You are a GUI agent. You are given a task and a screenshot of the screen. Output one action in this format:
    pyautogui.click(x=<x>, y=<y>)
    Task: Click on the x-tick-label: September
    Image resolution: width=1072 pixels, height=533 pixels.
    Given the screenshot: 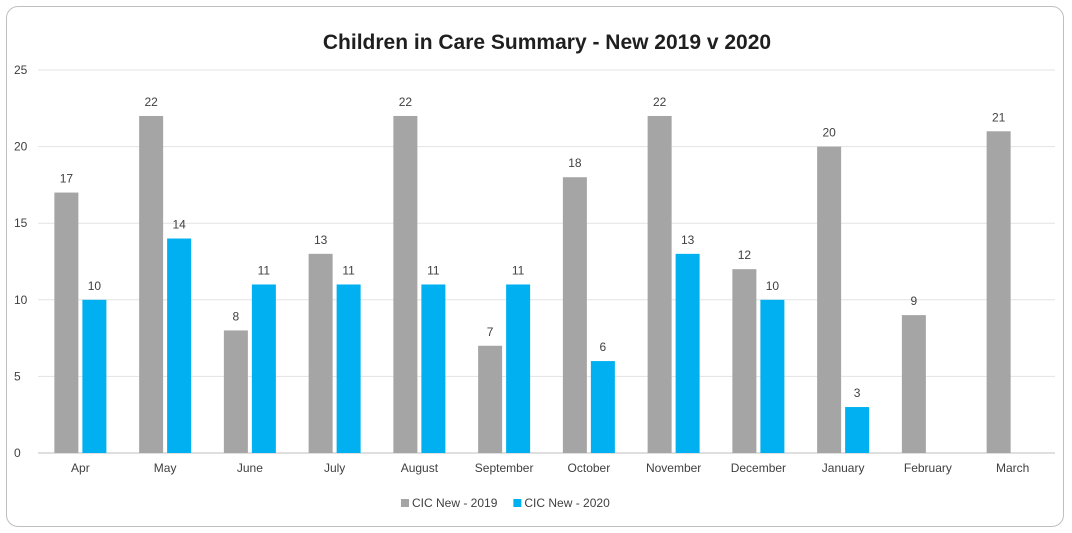 What is the action you would take?
    pyautogui.click(x=504, y=468)
    